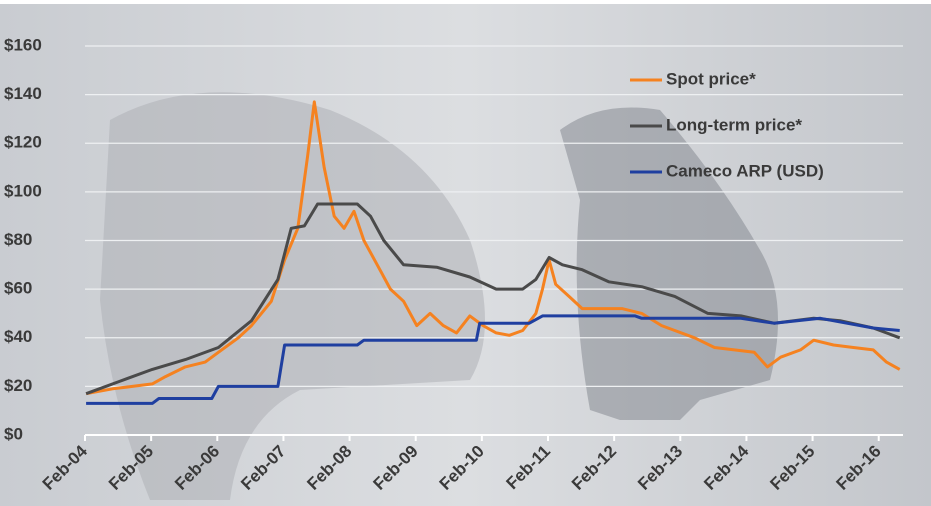  Describe the element at coordinates (745, 170) in the screenshot. I see `legend-label: Cameco ARP (USD)` at that location.